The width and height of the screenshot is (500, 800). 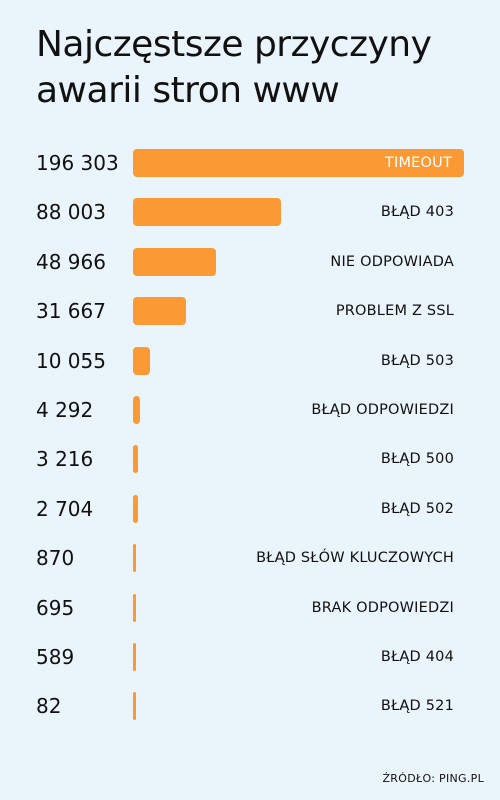 What do you see at coordinates (234, 67) in the screenshot?
I see `chart-title: Najczęstsze przyczyny awarii stron www` at bounding box center [234, 67].